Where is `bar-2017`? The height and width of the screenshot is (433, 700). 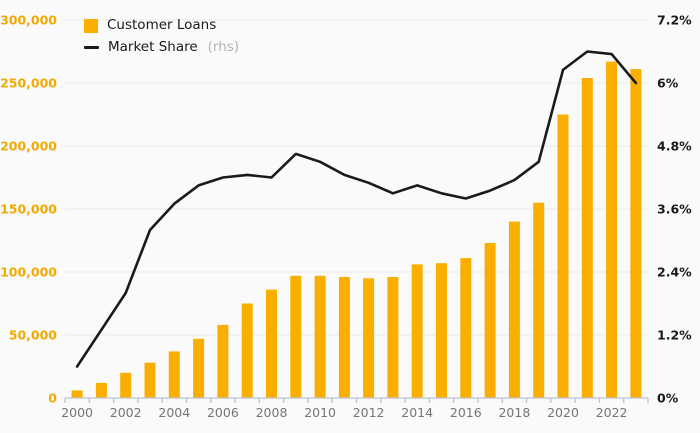
bar-2017 is located at coordinates (490, 320).